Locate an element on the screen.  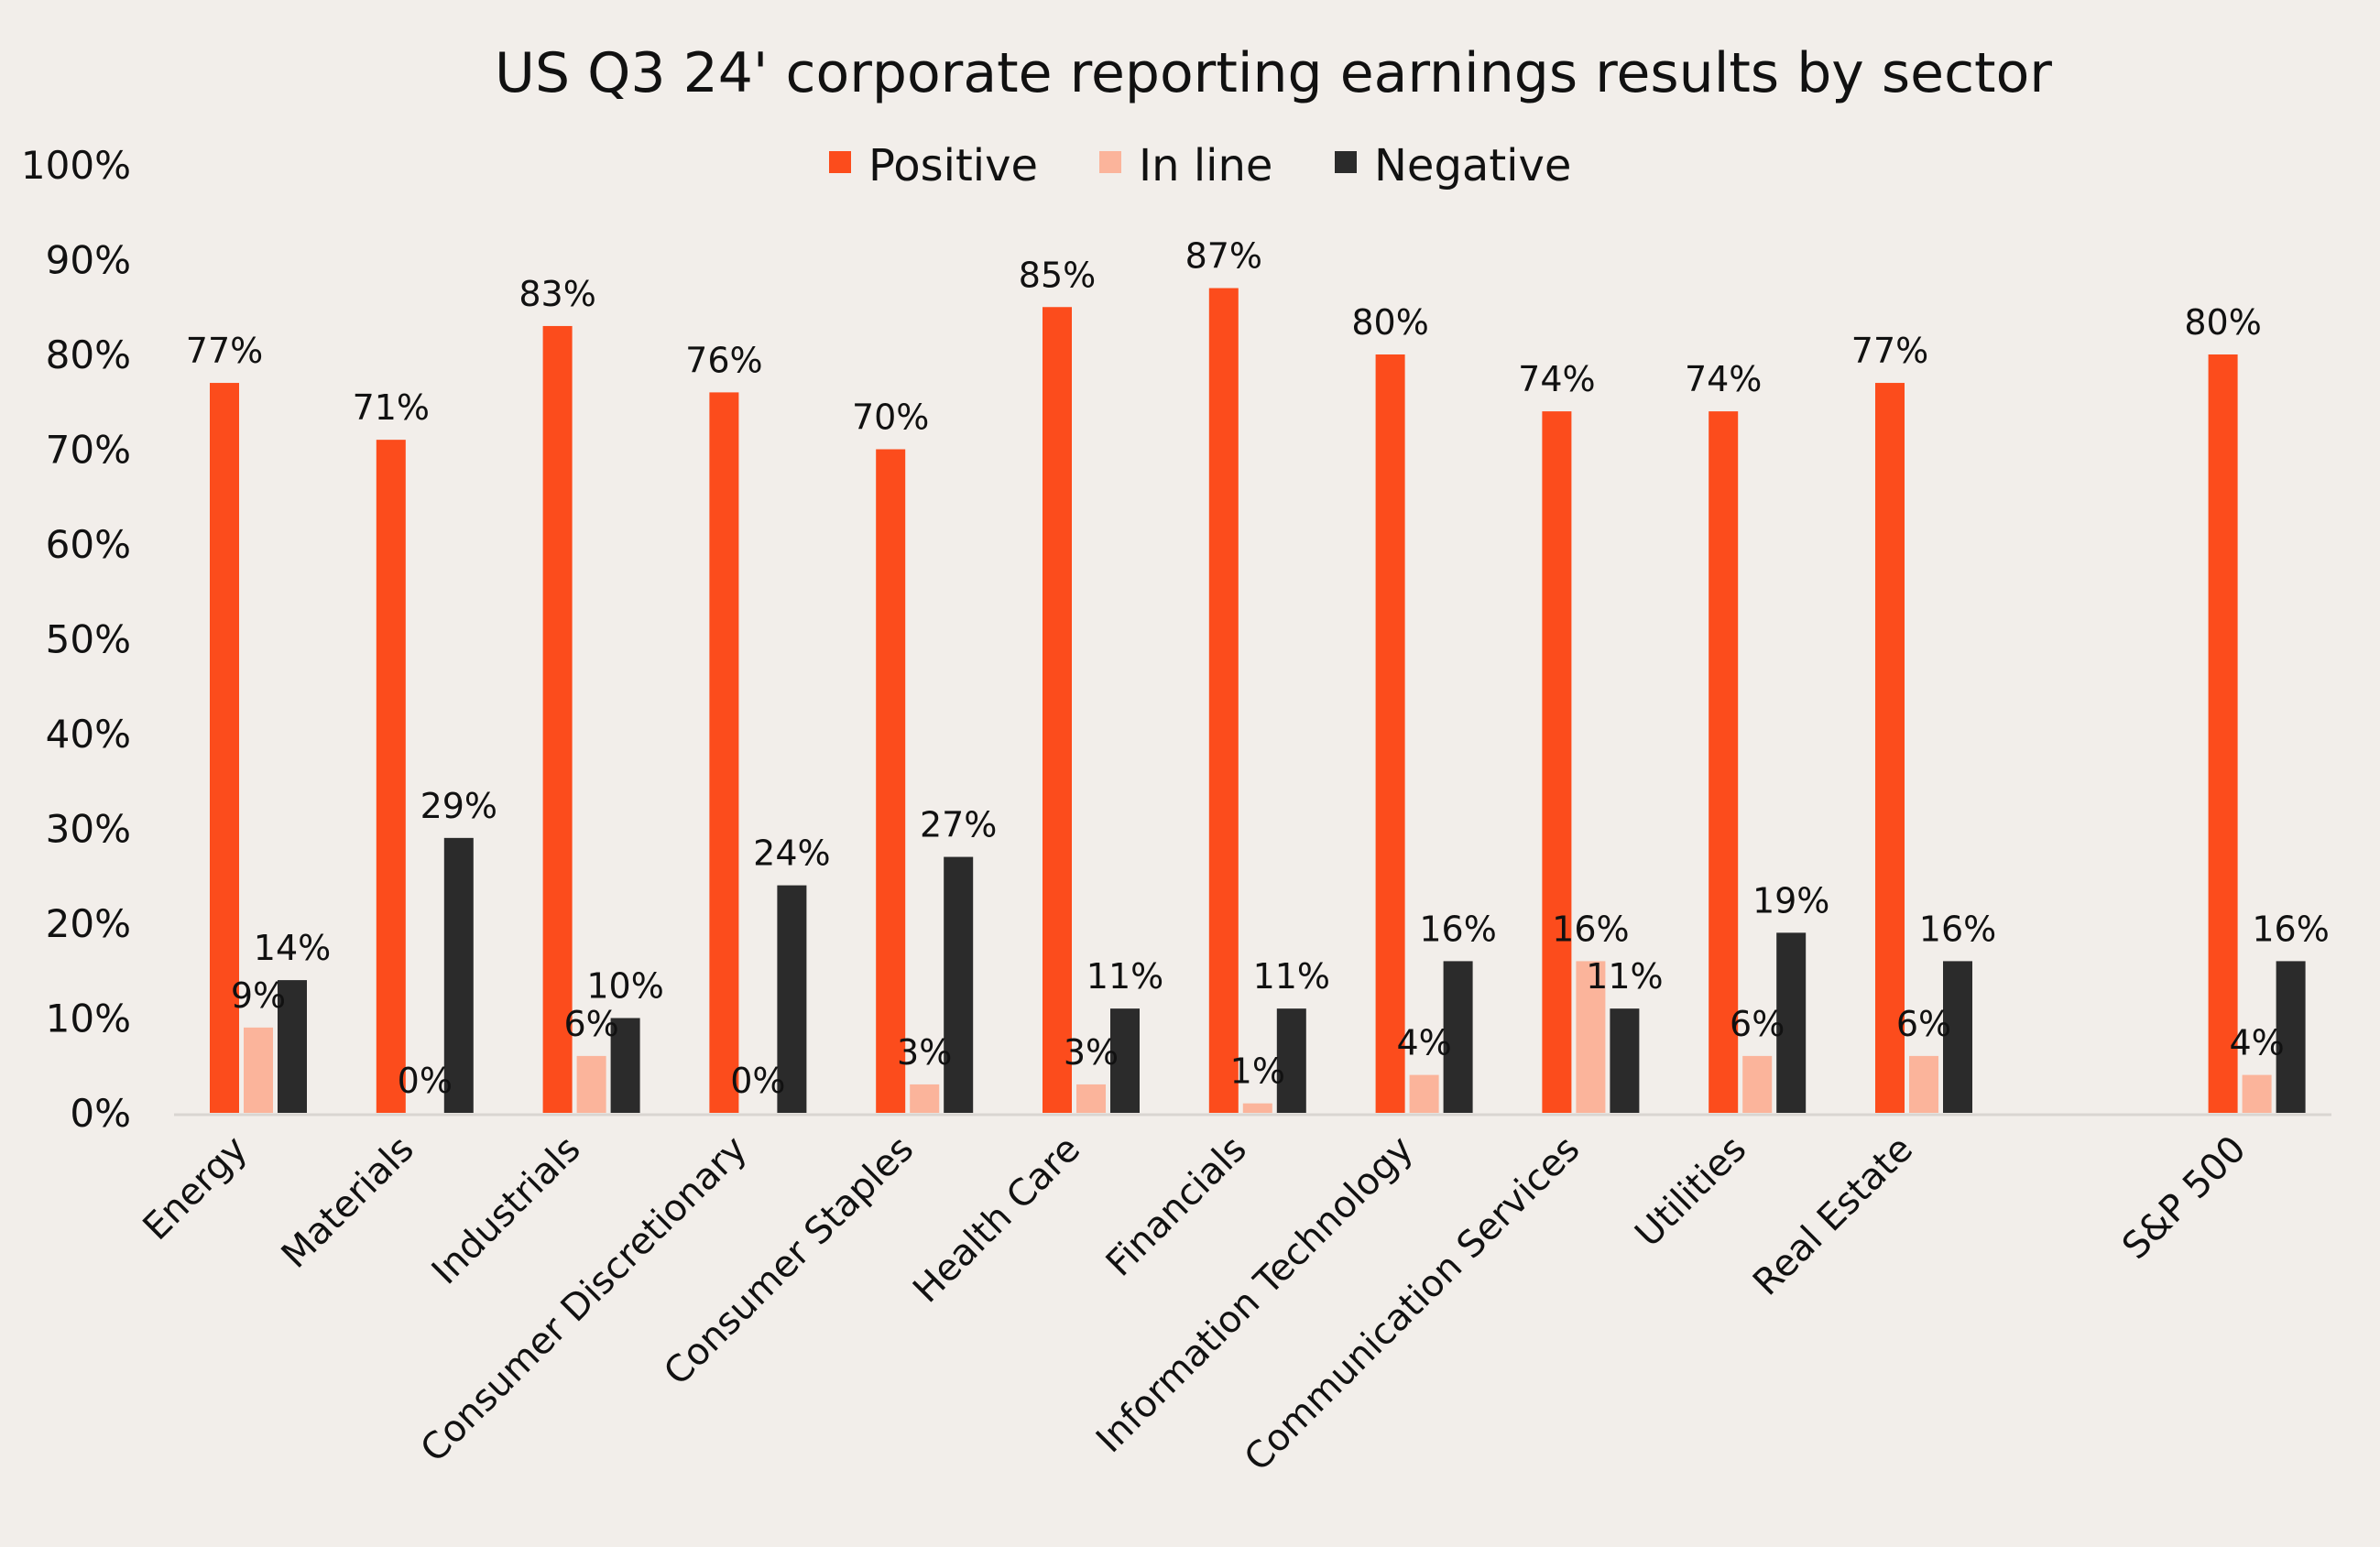
bar-negative-consumer-staples is located at coordinates (959, 984).